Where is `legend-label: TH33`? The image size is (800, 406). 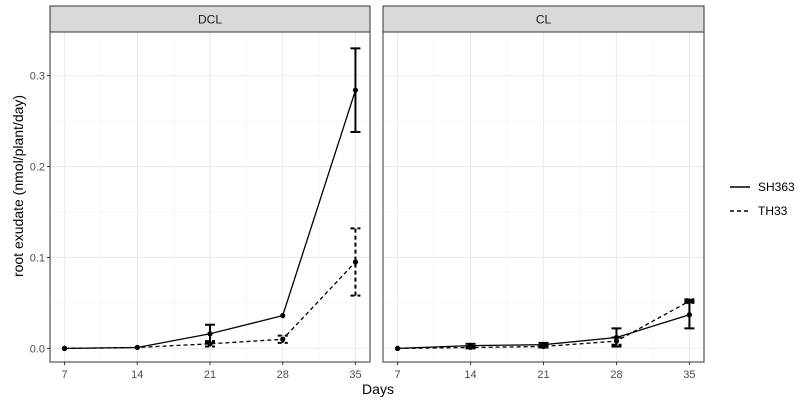 legend-label: TH33 is located at coordinates (773, 211).